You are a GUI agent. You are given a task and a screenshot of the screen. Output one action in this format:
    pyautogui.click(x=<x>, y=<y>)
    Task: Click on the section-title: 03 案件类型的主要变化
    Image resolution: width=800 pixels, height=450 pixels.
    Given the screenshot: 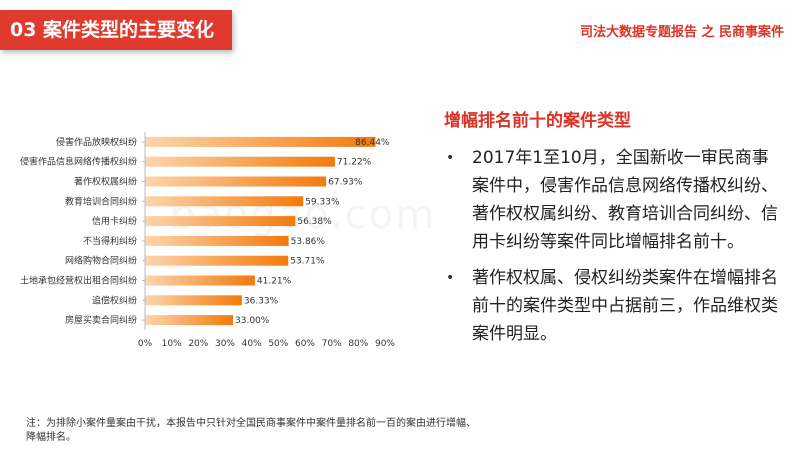 What is the action you would take?
    pyautogui.click(x=116, y=30)
    